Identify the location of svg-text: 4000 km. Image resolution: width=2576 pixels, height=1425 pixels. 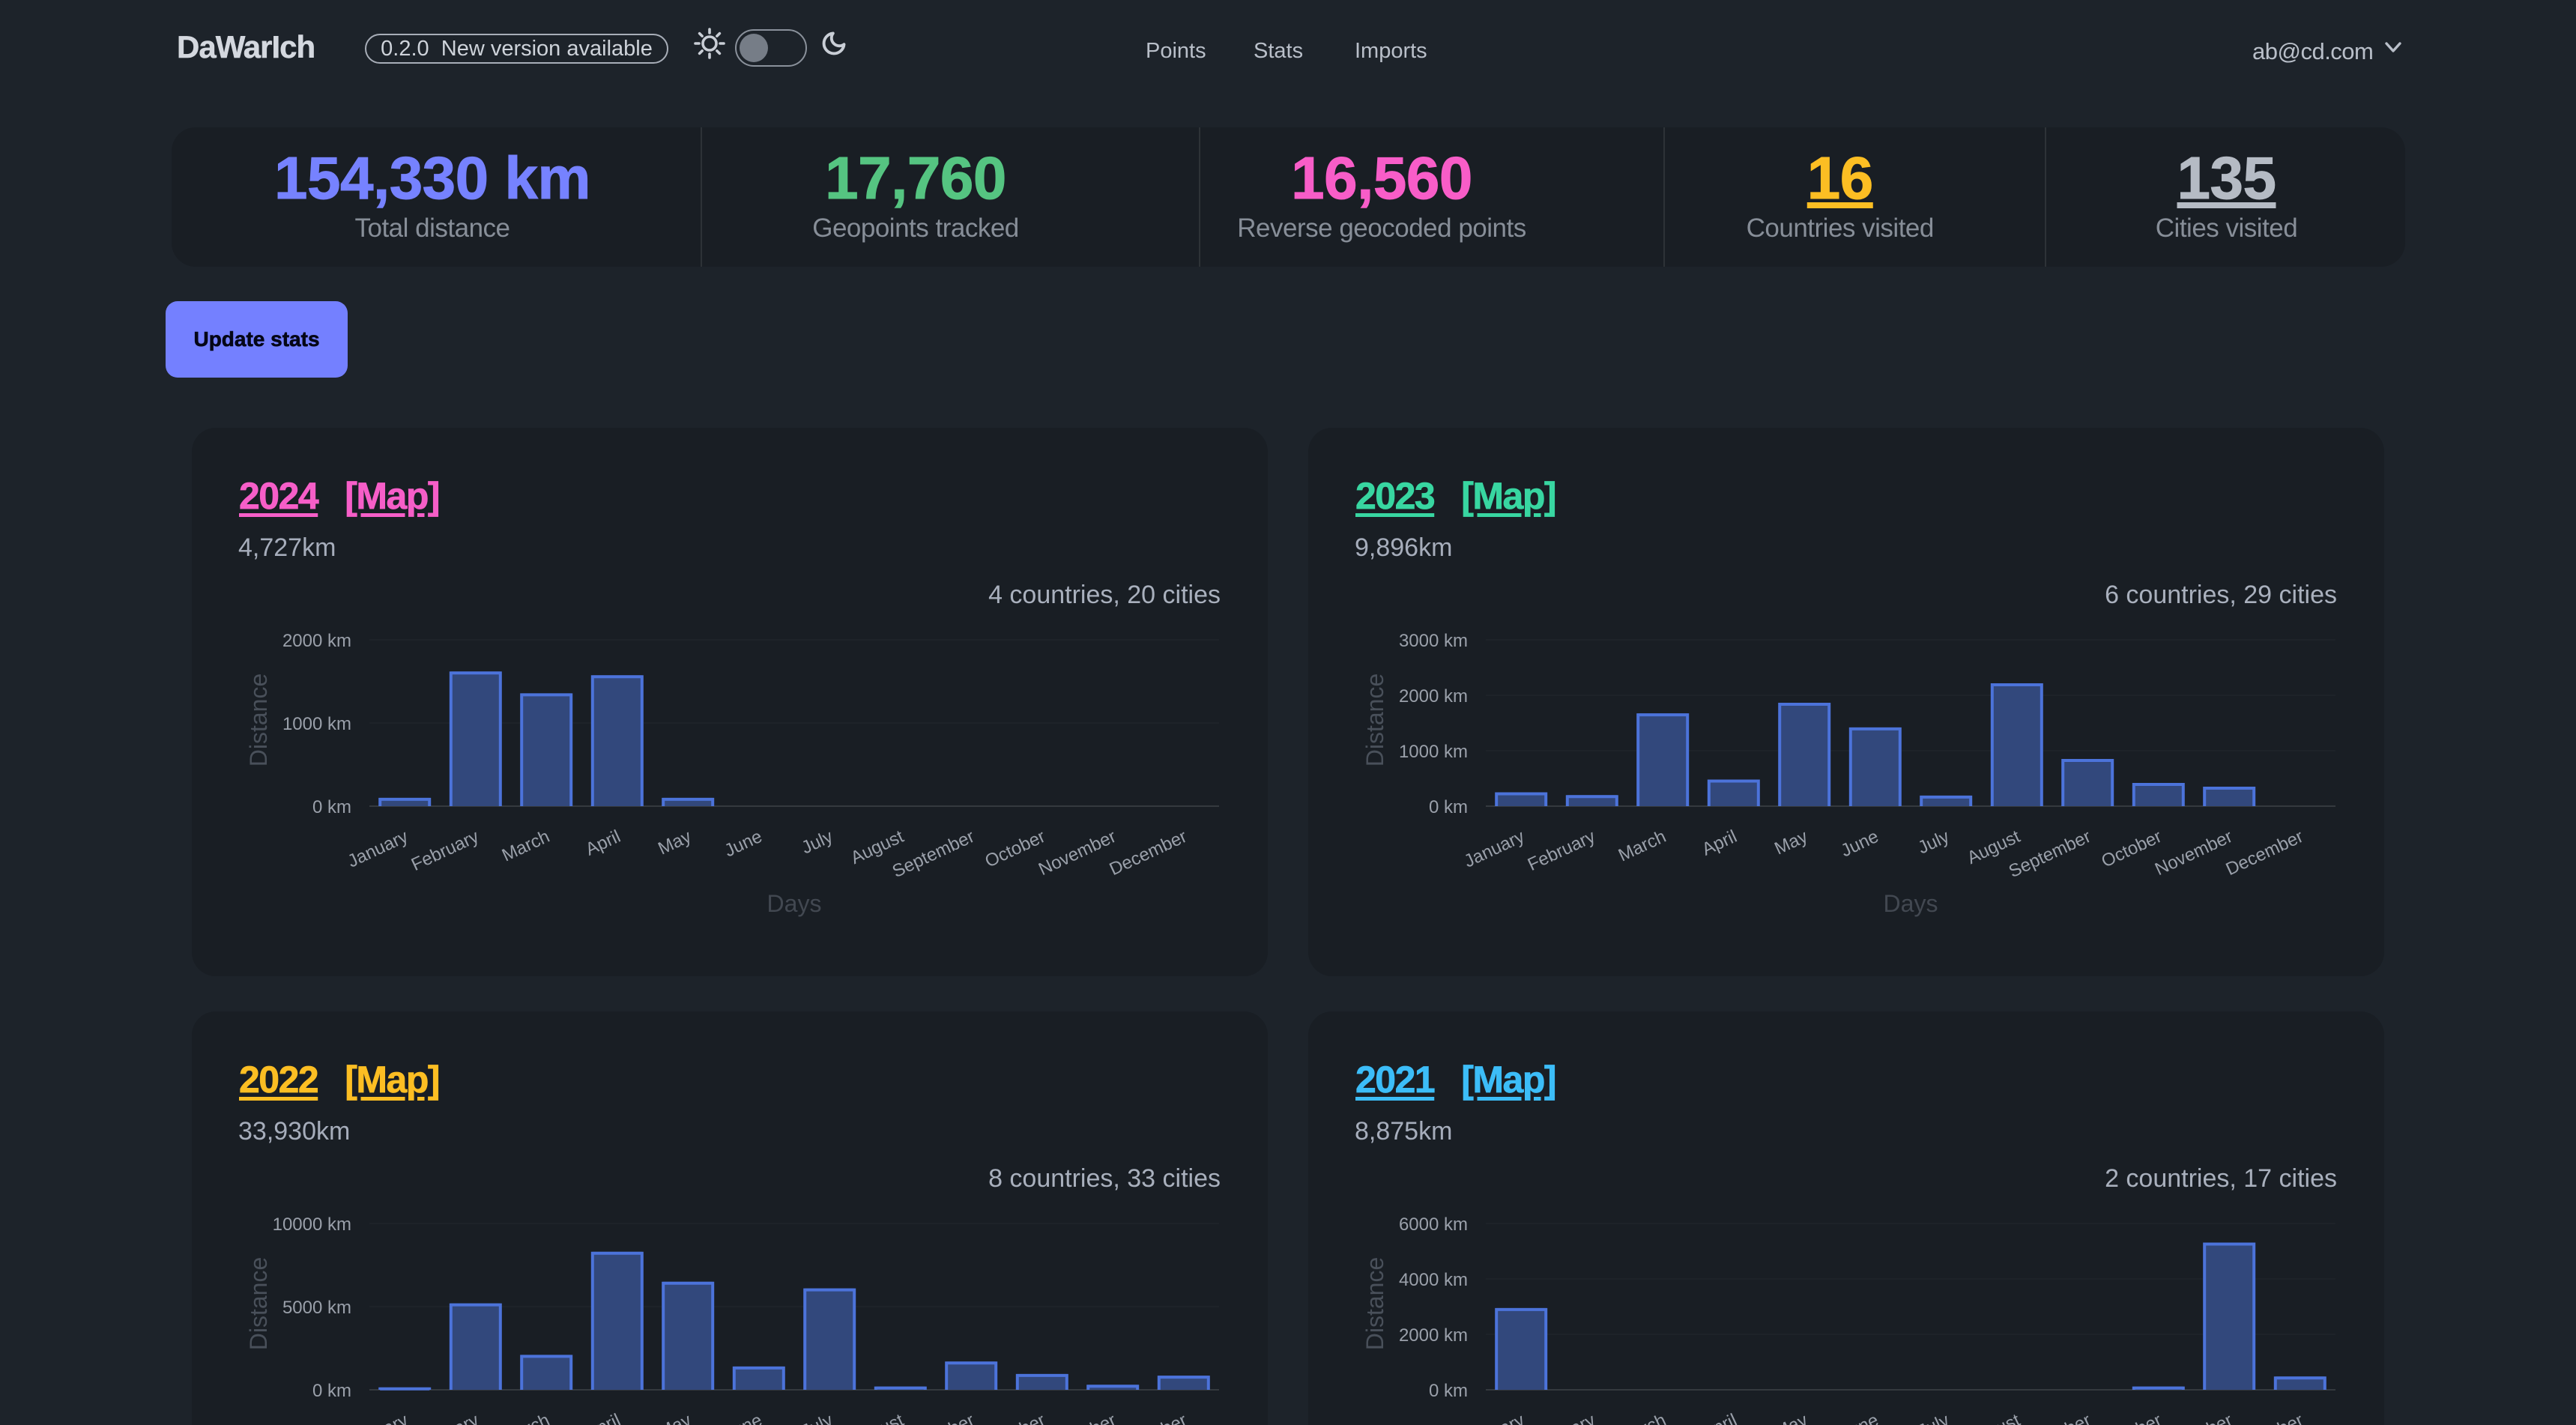
(1433, 1280).